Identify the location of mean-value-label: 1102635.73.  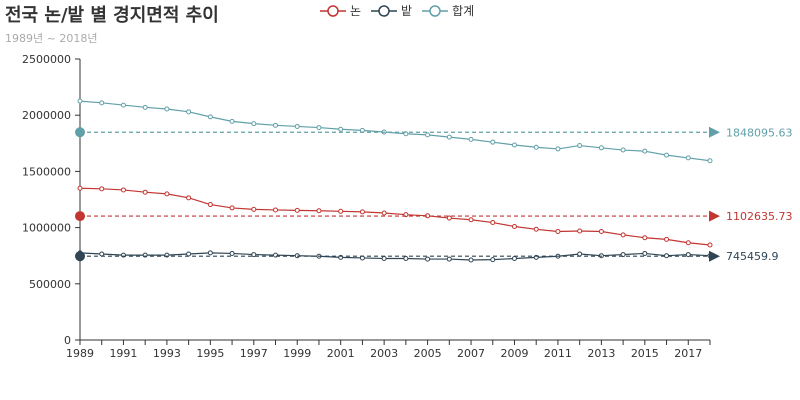
(759, 216).